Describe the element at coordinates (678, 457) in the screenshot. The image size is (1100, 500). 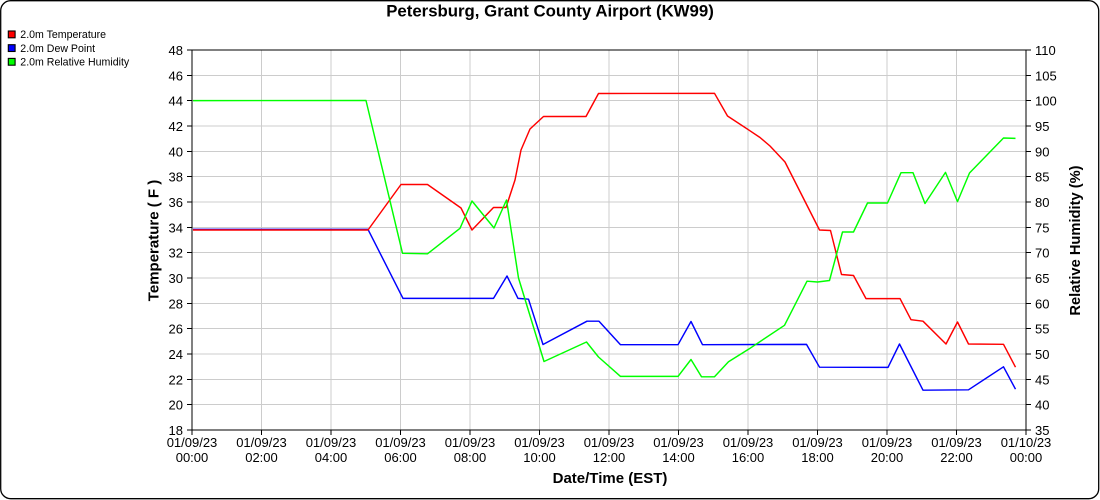
I see `svg-text: 14:00` at that location.